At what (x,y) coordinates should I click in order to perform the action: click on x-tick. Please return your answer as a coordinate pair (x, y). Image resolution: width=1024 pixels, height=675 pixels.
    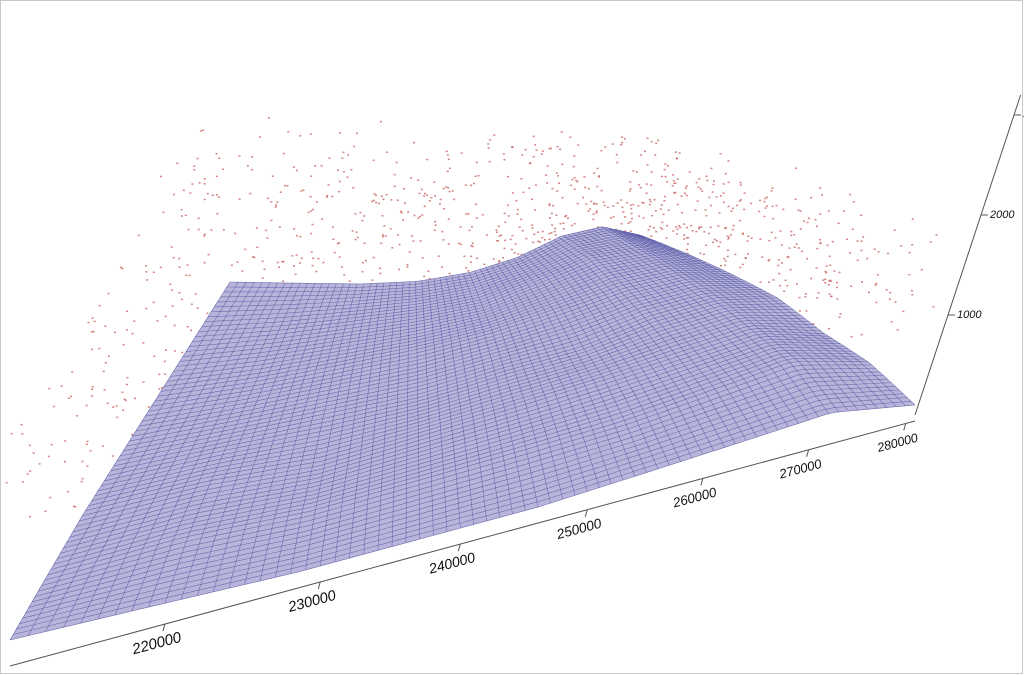
    Looking at the image, I should click on (164, 627).